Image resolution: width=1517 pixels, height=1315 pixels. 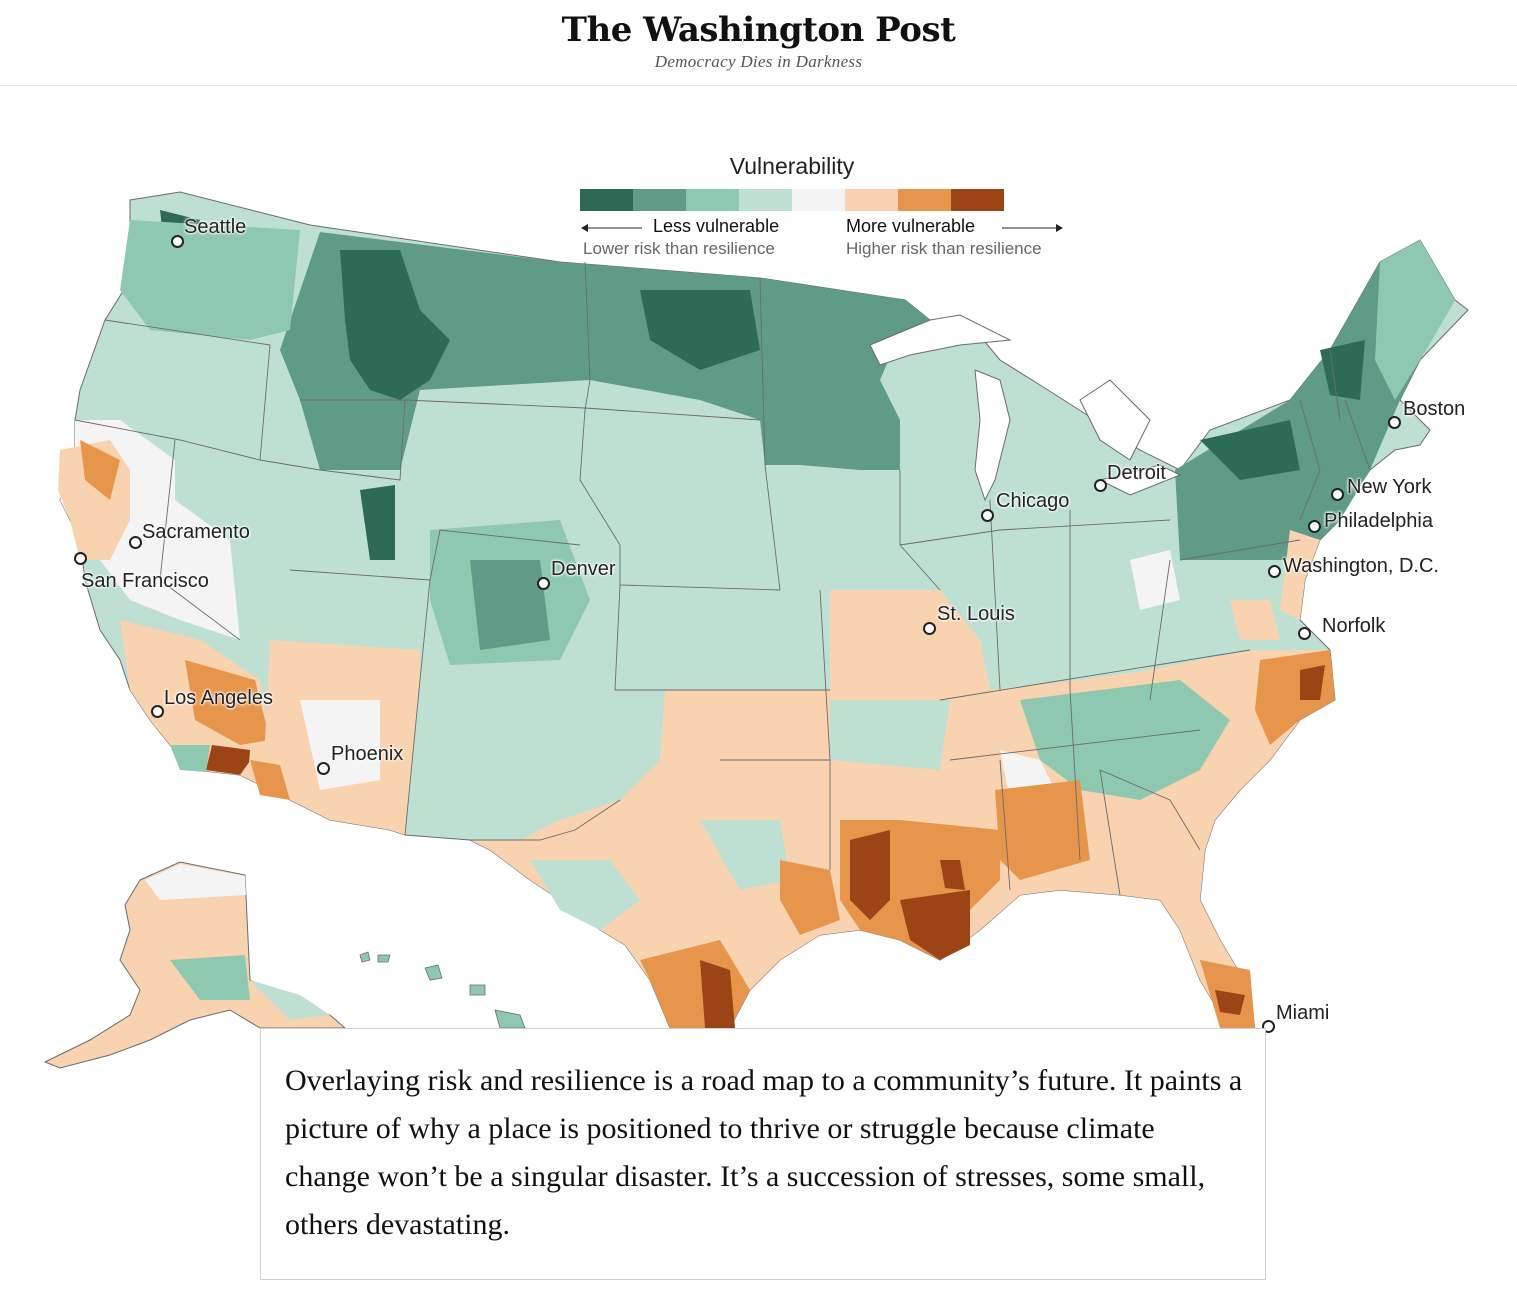 What do you see at coordinates (323, 768) in the screenshot?
I see `city-marker-phoenix` at bounding box center [323, 768].